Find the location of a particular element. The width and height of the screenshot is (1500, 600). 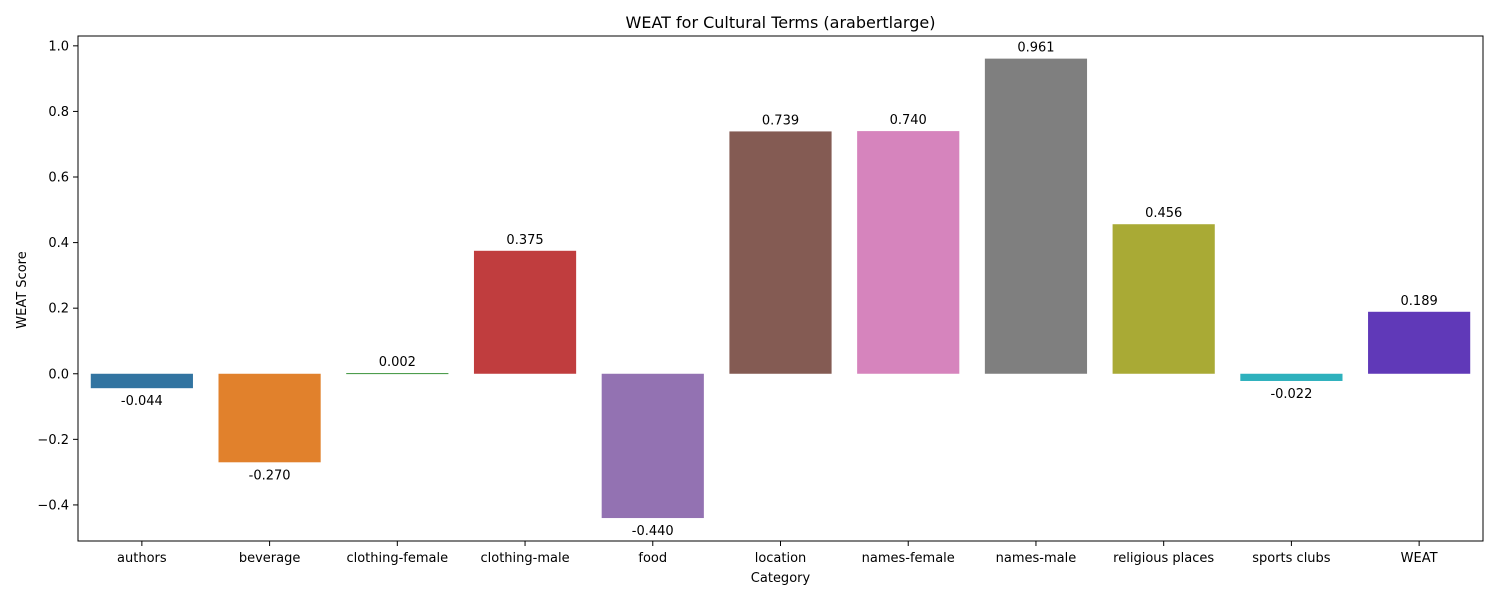

data-label-names-female: 0.740 is located at coordinates (908, 120).